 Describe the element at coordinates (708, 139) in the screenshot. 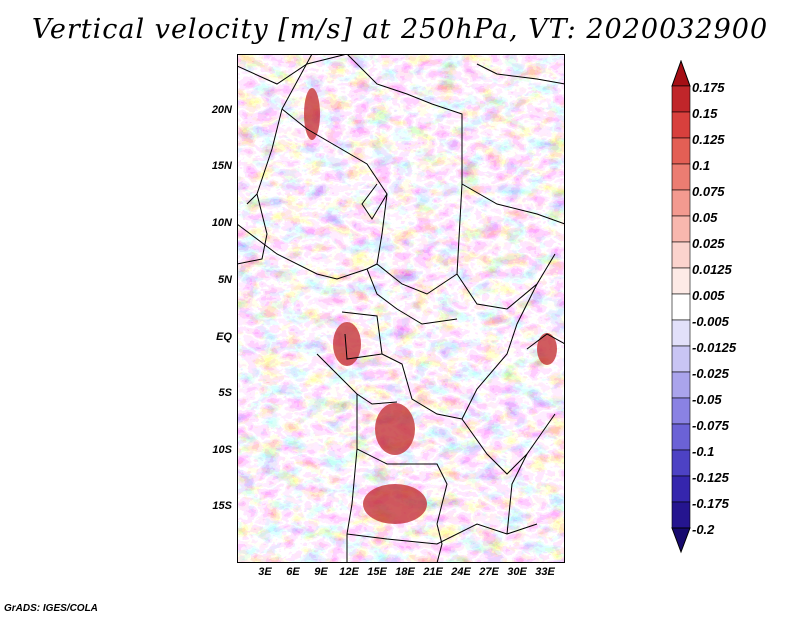

I see `colorbar-label-0.125: 0.125` at that location.